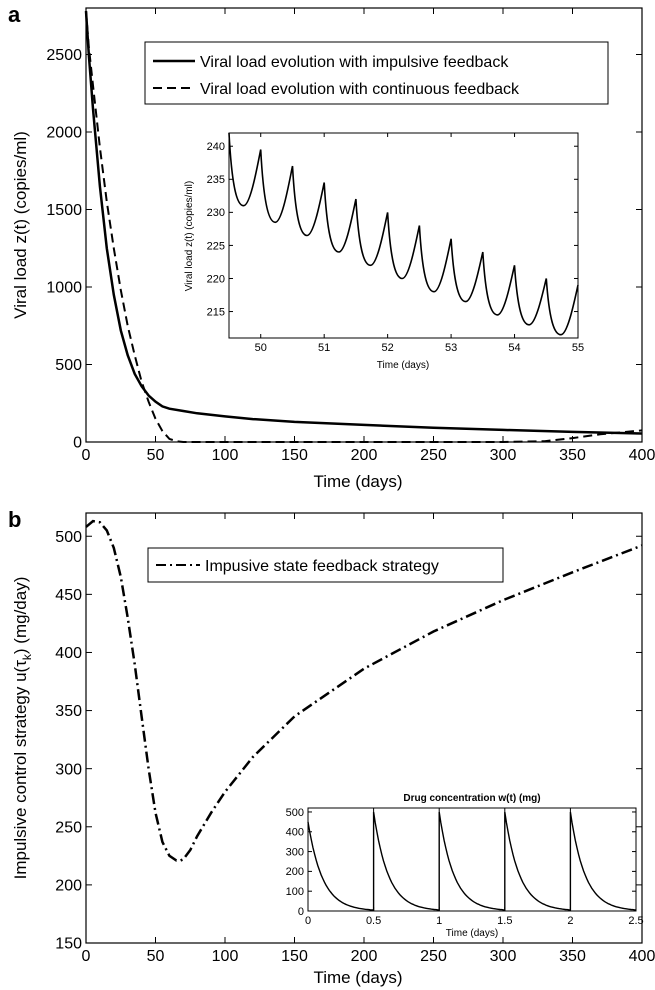 The height and width of the screenshot is (990, 655). I want to click on panel-a-inset-ytick-label: 240, so click(216, 147).